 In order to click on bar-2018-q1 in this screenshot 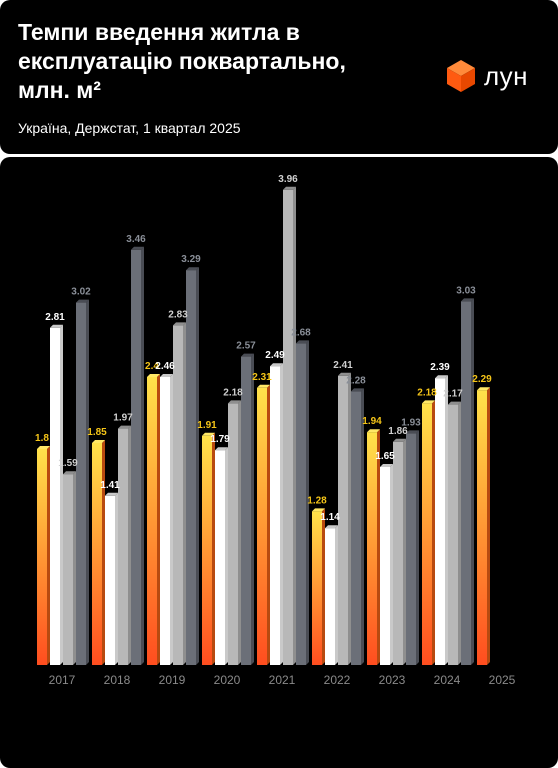, I will do `click(97, 554)`.